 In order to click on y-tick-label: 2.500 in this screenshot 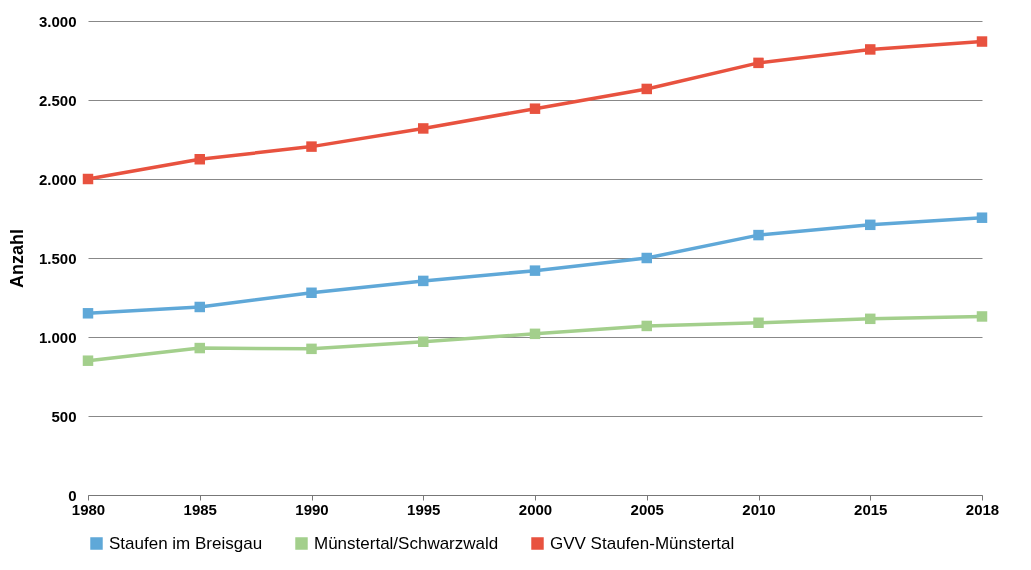, I will do `click(57, 100)`.